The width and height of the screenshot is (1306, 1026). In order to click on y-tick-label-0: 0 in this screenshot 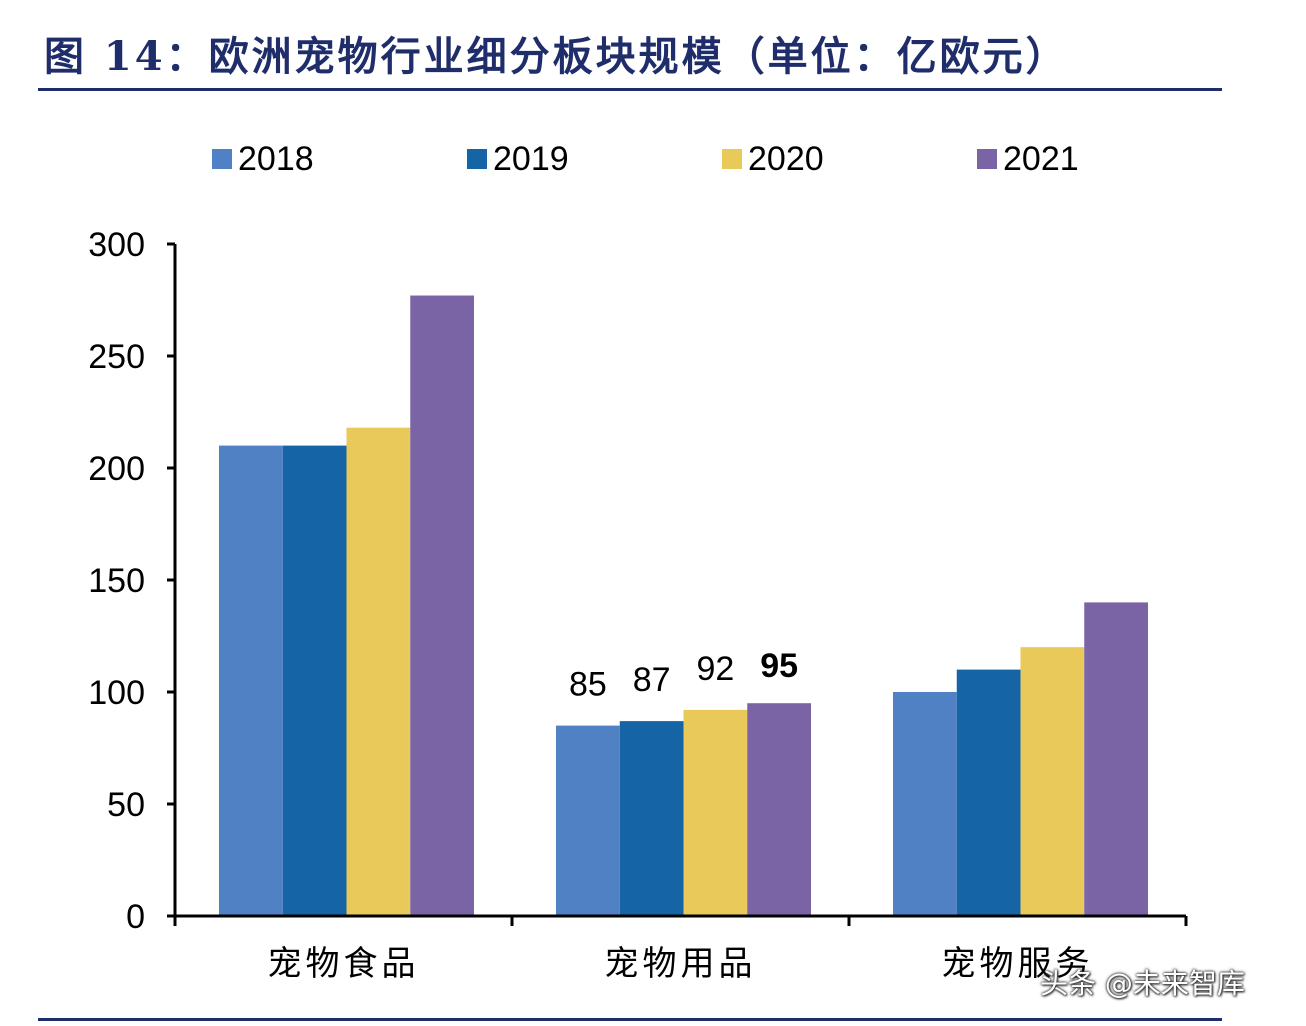, I will do `click(135, 917)`.